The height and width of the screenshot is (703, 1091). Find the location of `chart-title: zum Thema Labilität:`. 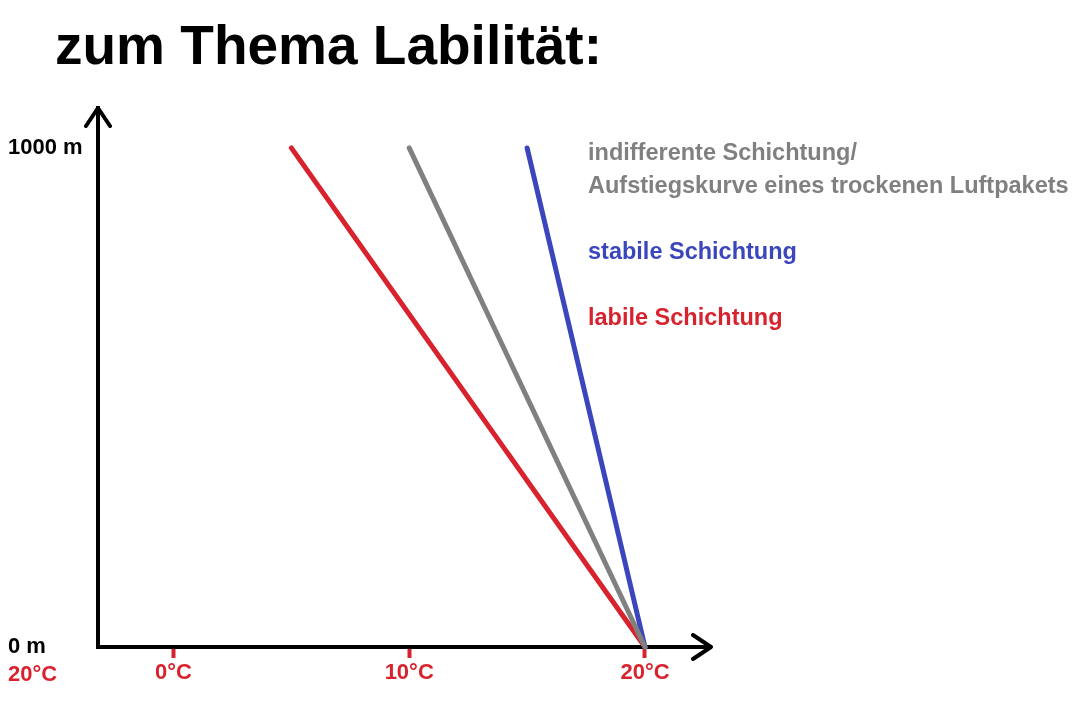

chart-title: zum Thema Labilität: is located at coordinates (328, 45).